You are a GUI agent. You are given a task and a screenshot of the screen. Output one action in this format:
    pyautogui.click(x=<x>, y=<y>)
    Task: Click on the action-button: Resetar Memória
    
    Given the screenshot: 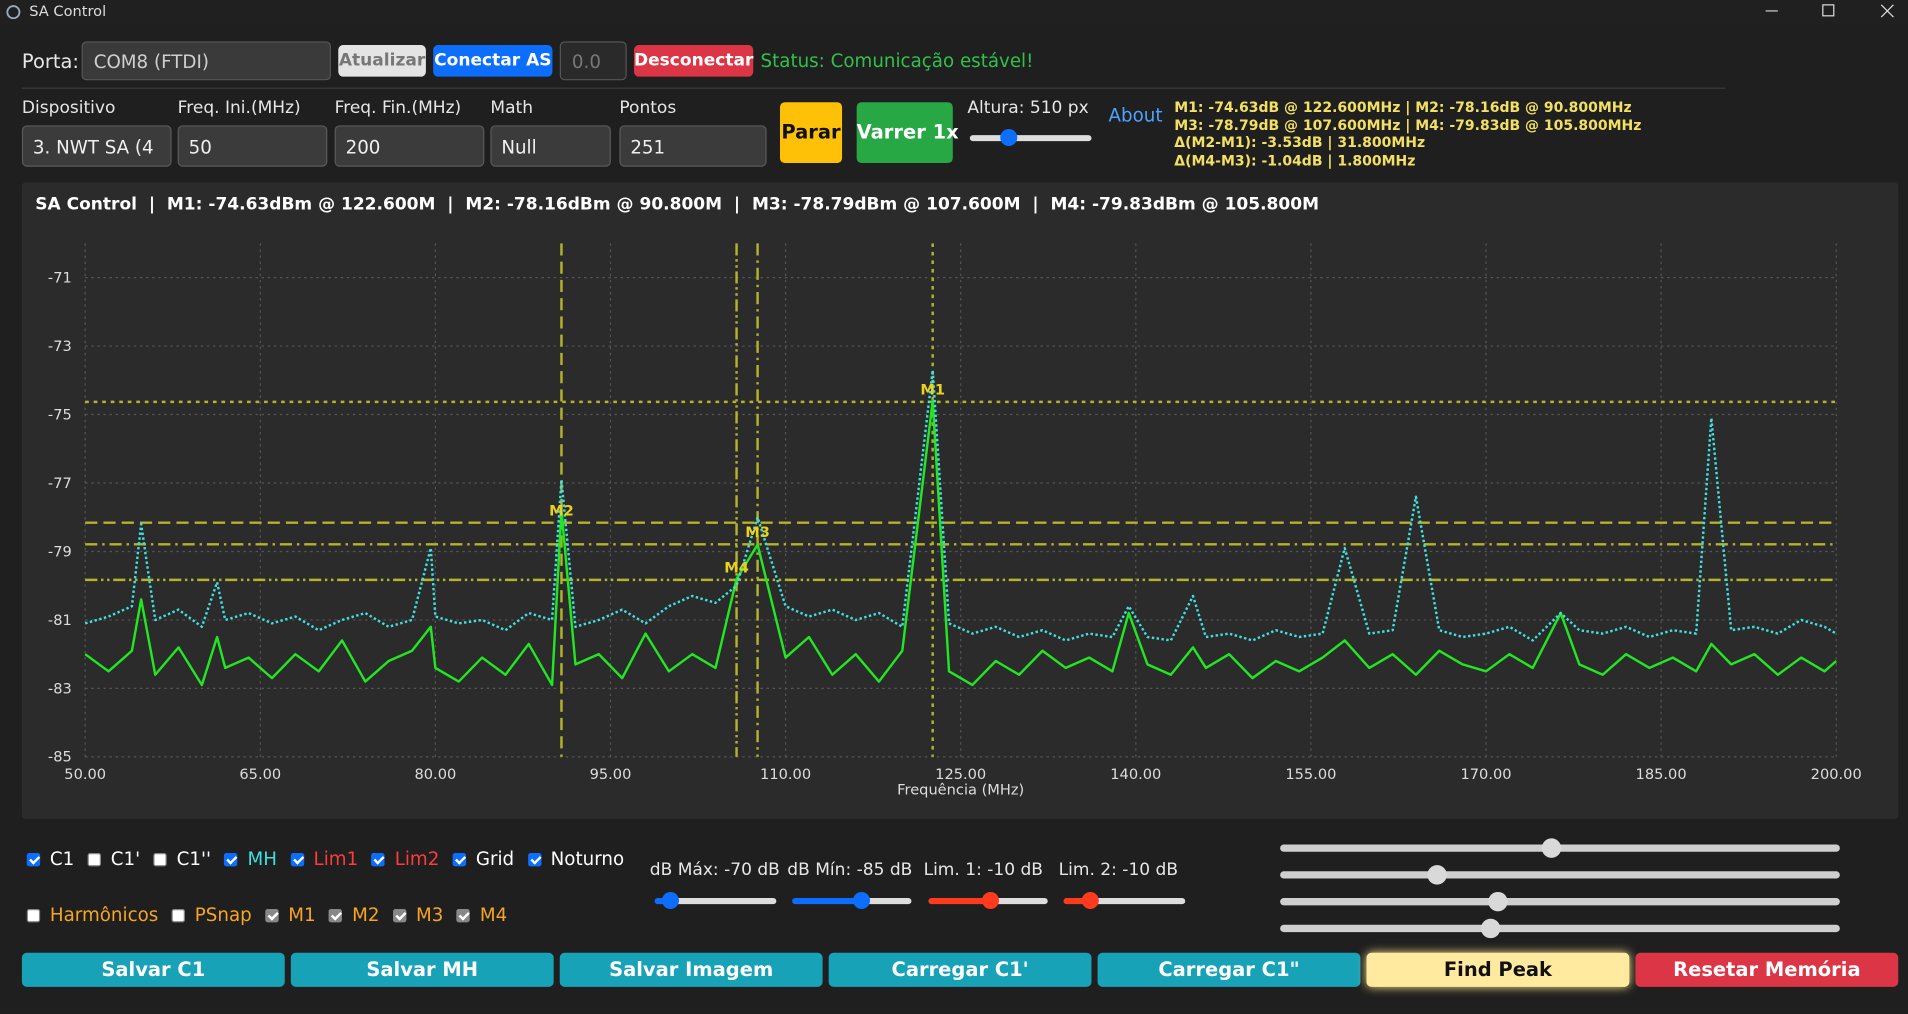 What is the action you would take?
    pyautogui.click(x=1766, y=970)
    